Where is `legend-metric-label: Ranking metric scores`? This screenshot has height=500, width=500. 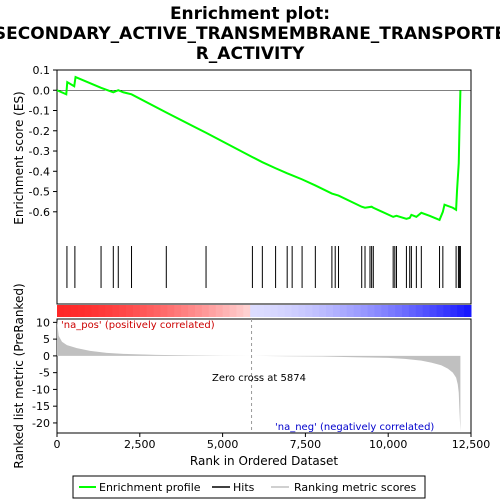
legend-metric-label: Ranking metric scores is located at coordinates (355, 487).